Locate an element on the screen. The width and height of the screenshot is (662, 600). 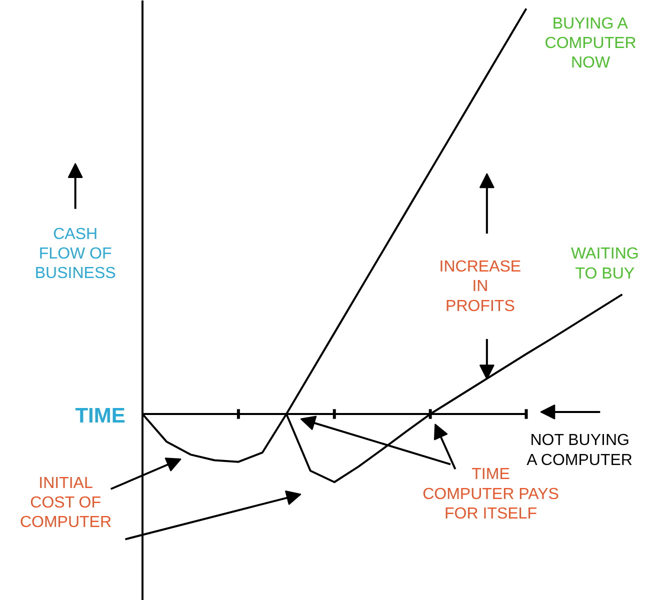
series-label: BUYING A COMPUTER NOW is located at coordinates (590, 43).